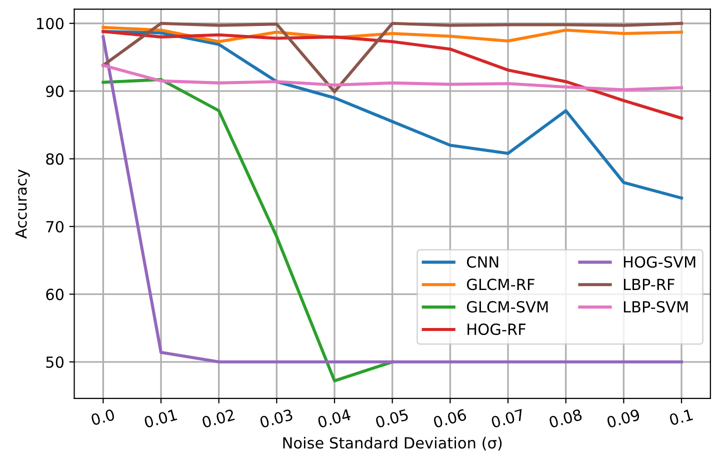 This screenshot has width=714, height=458. What do you see at coordinates (161, 418) in the screenshot?
I see `x-tick-label: 0.01` at bounding box center [161, 418].